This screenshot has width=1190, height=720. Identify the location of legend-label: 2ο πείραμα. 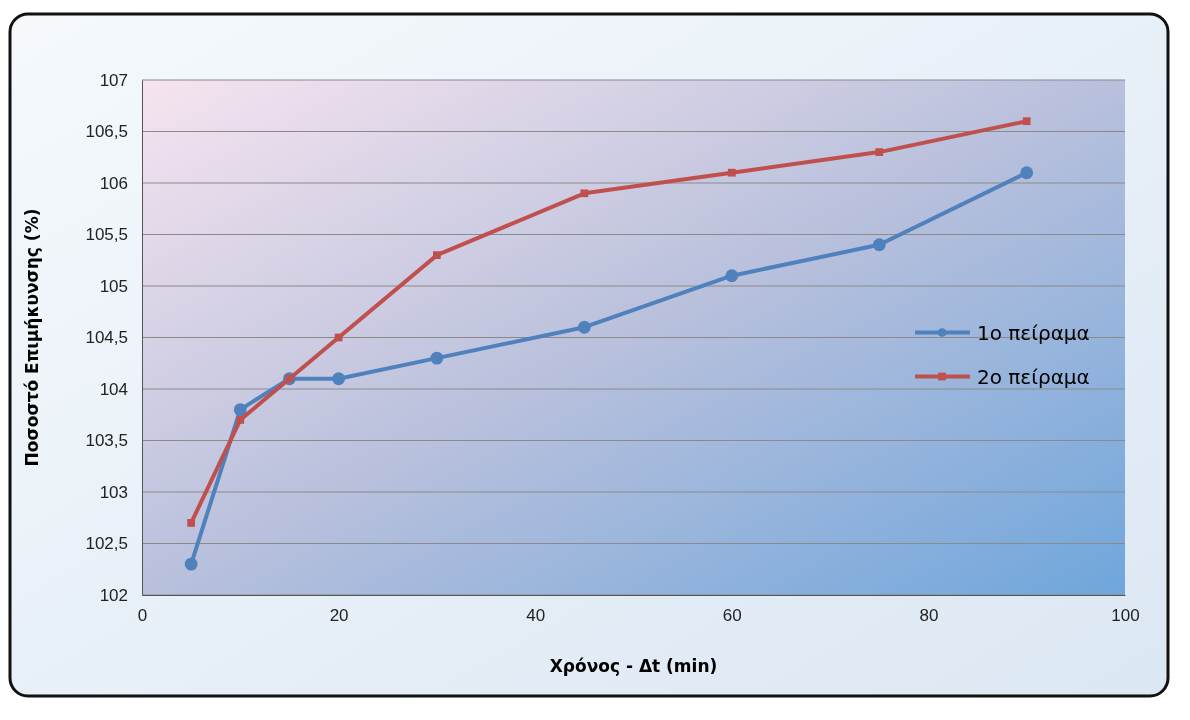
(1033, 376).